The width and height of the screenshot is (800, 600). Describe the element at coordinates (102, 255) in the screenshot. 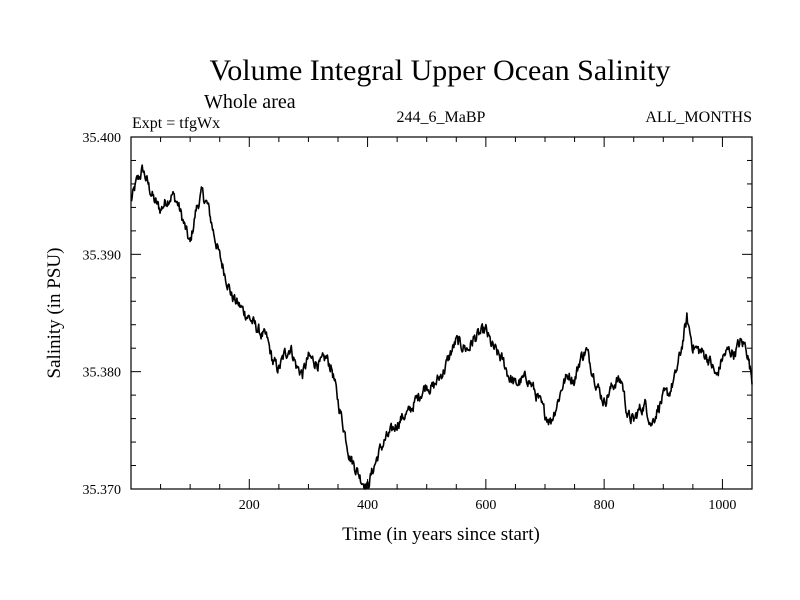

I see `y-tick-label: 35.390` at that location.